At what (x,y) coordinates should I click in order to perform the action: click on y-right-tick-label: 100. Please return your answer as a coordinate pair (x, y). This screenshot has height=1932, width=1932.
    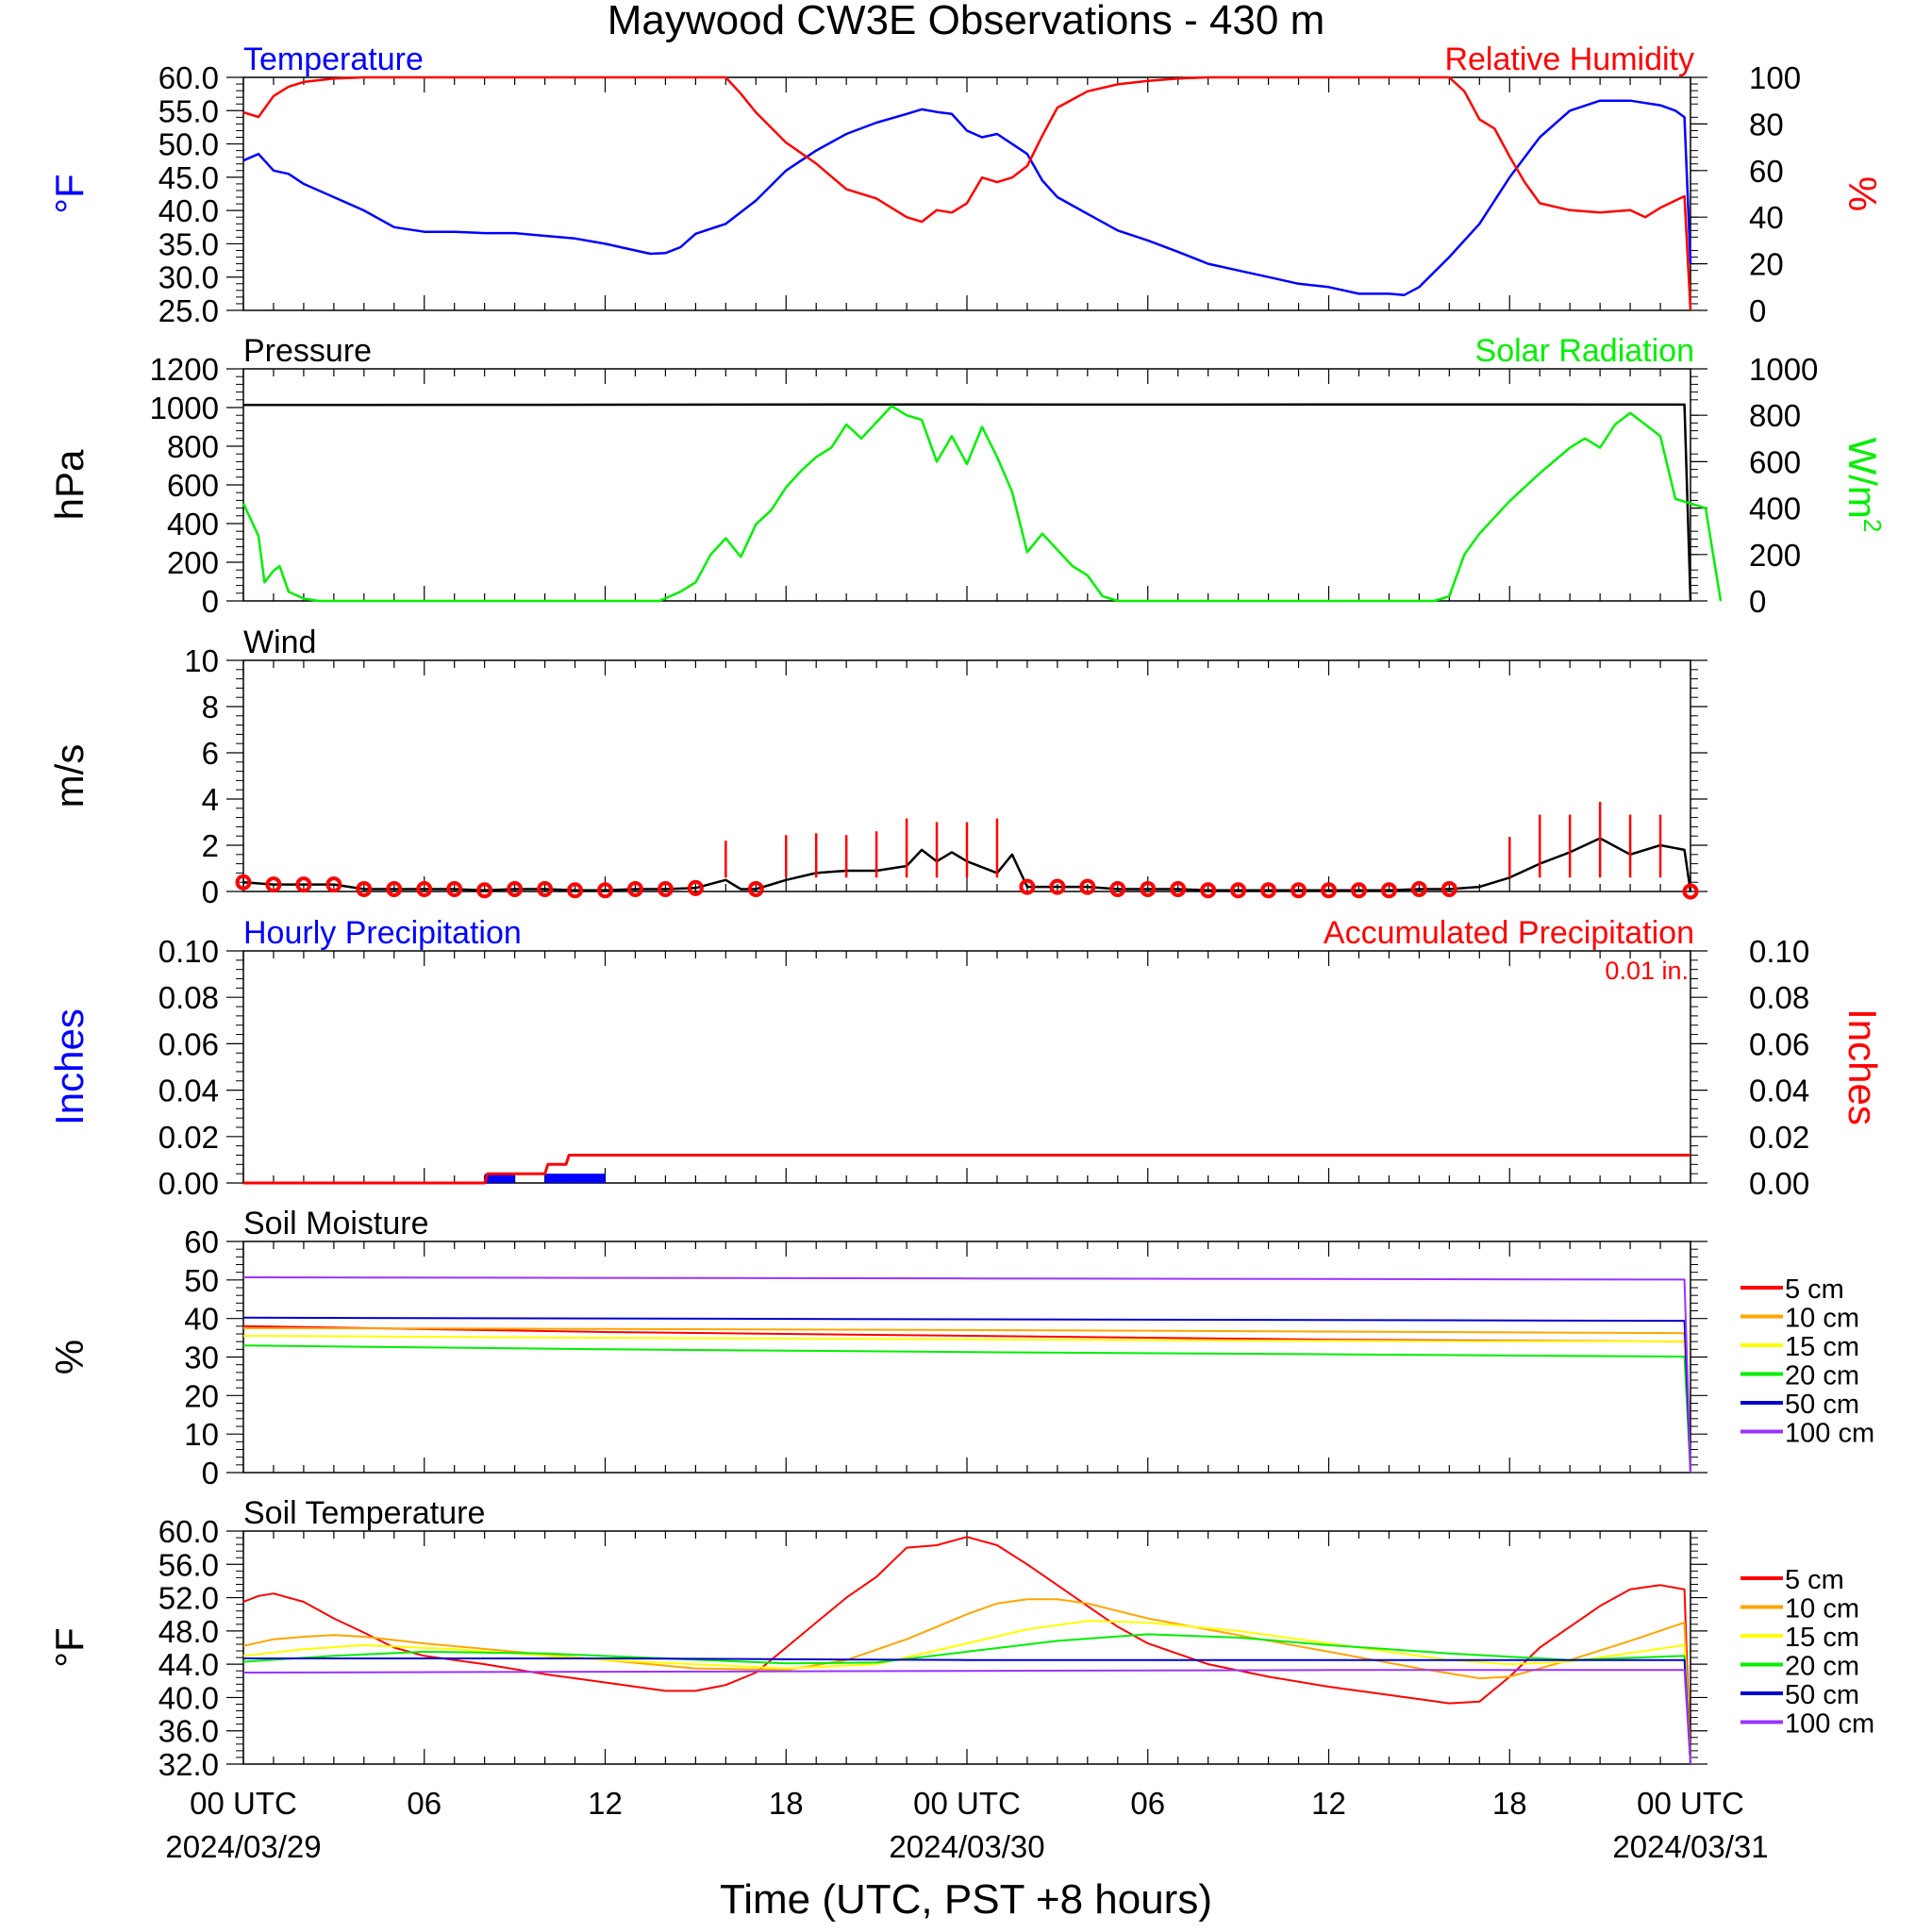
    Looking at the image, I should click on (1775, 77).